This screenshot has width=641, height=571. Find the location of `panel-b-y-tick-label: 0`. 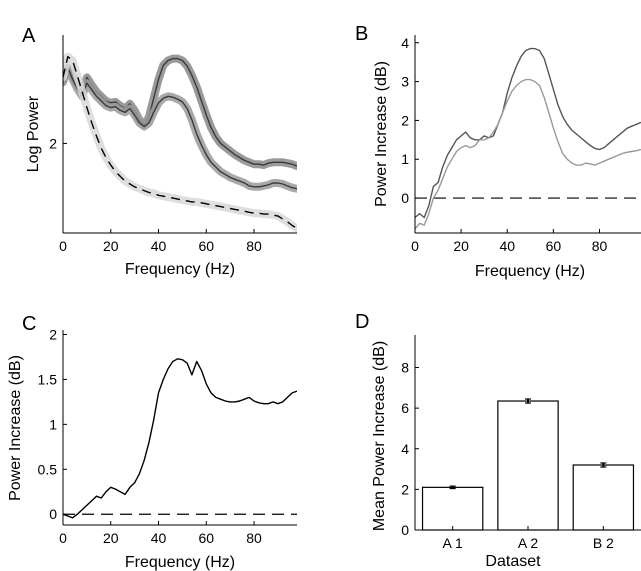

panel-b-y-tick-label: 0 is located at coordinates (405, 198).